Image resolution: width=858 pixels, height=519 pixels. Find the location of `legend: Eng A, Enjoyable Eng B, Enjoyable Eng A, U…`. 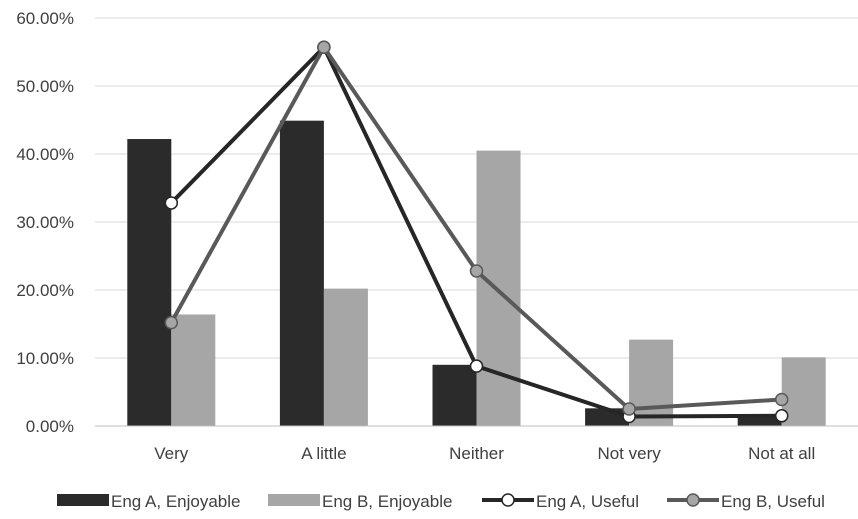

legend: Eng A, Enjoyable Eng B, Enjoyable Eng A, U… is located at coordinates (441, 501).